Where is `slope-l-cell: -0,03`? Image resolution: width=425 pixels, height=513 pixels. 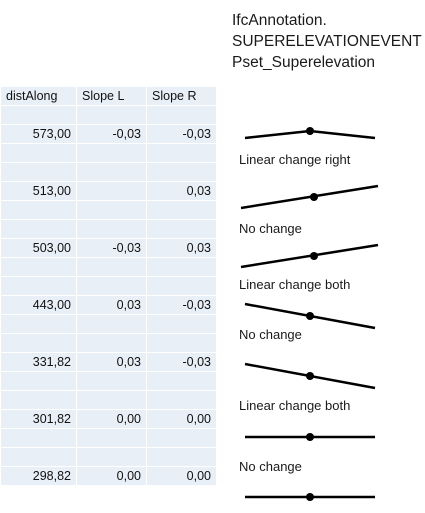 slope-l-cell: -0,03 is located at coordinates (111, 248).